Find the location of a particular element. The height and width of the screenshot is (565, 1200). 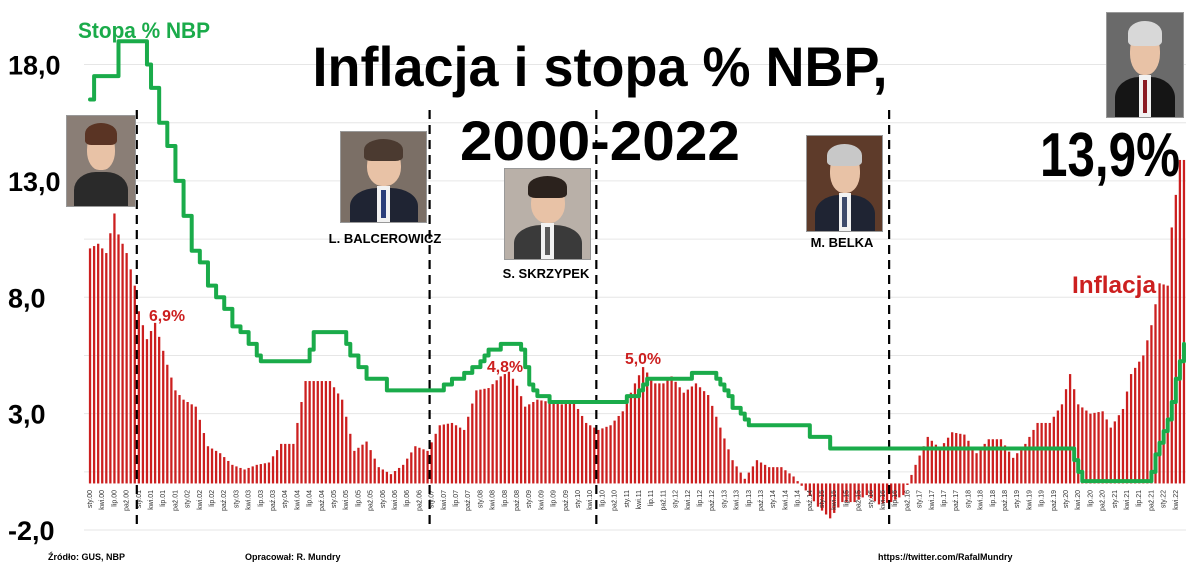

x-tick-label: sty.06 is located at coordinates (383, 499).